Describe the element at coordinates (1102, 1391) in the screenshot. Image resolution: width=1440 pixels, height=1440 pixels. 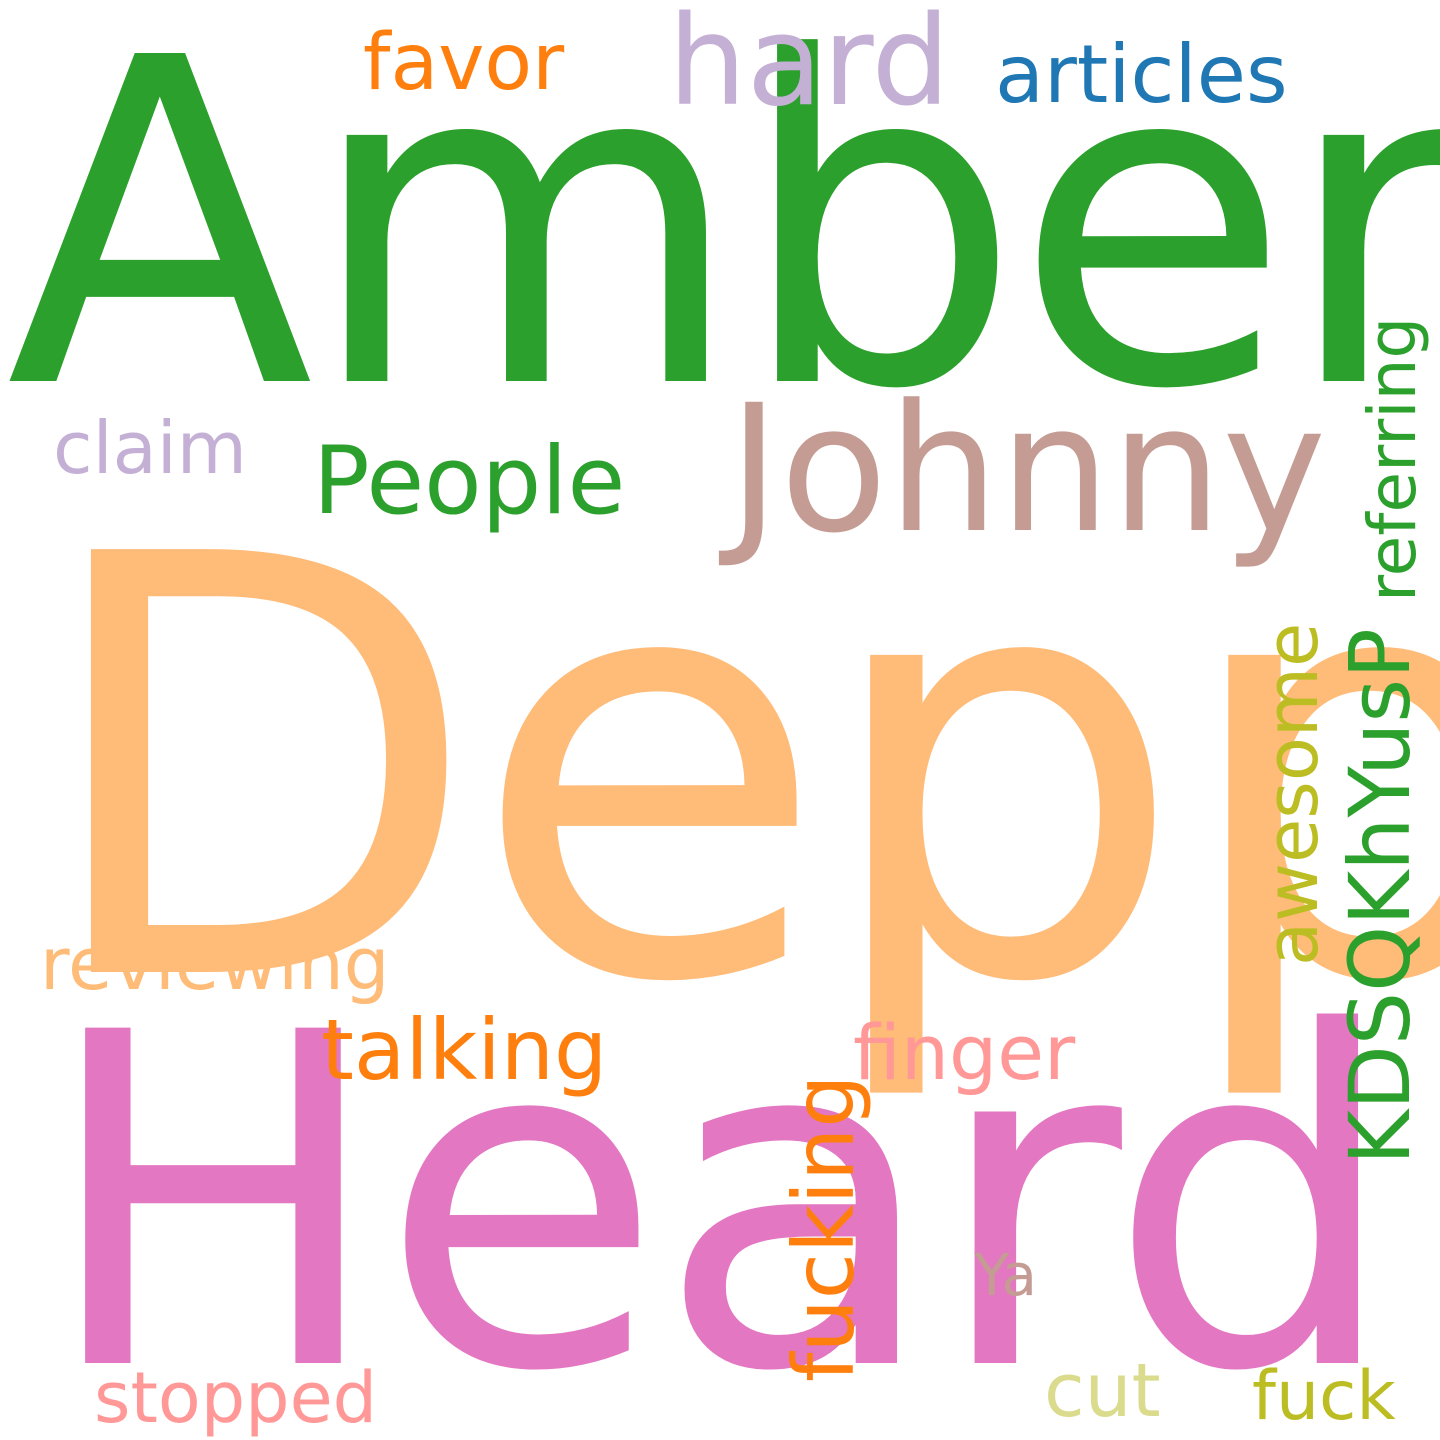
I see `word-cut: cut` at that location.